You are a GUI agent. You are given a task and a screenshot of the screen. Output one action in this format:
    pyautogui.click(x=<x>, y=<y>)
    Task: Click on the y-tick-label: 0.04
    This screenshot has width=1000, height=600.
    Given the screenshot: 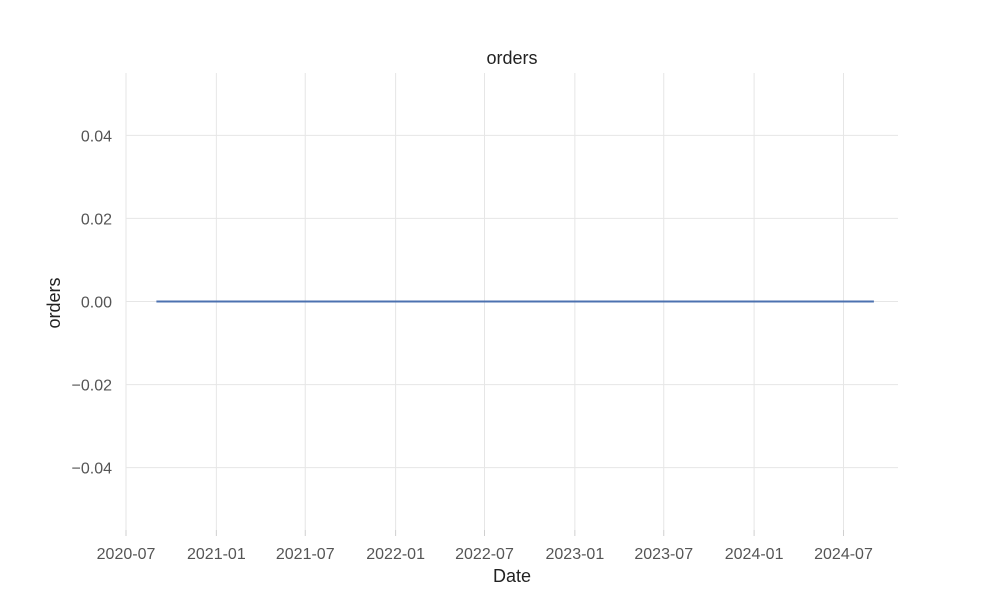 What is the action you would take?
    pyautogui.click(x=96, y=136)
    